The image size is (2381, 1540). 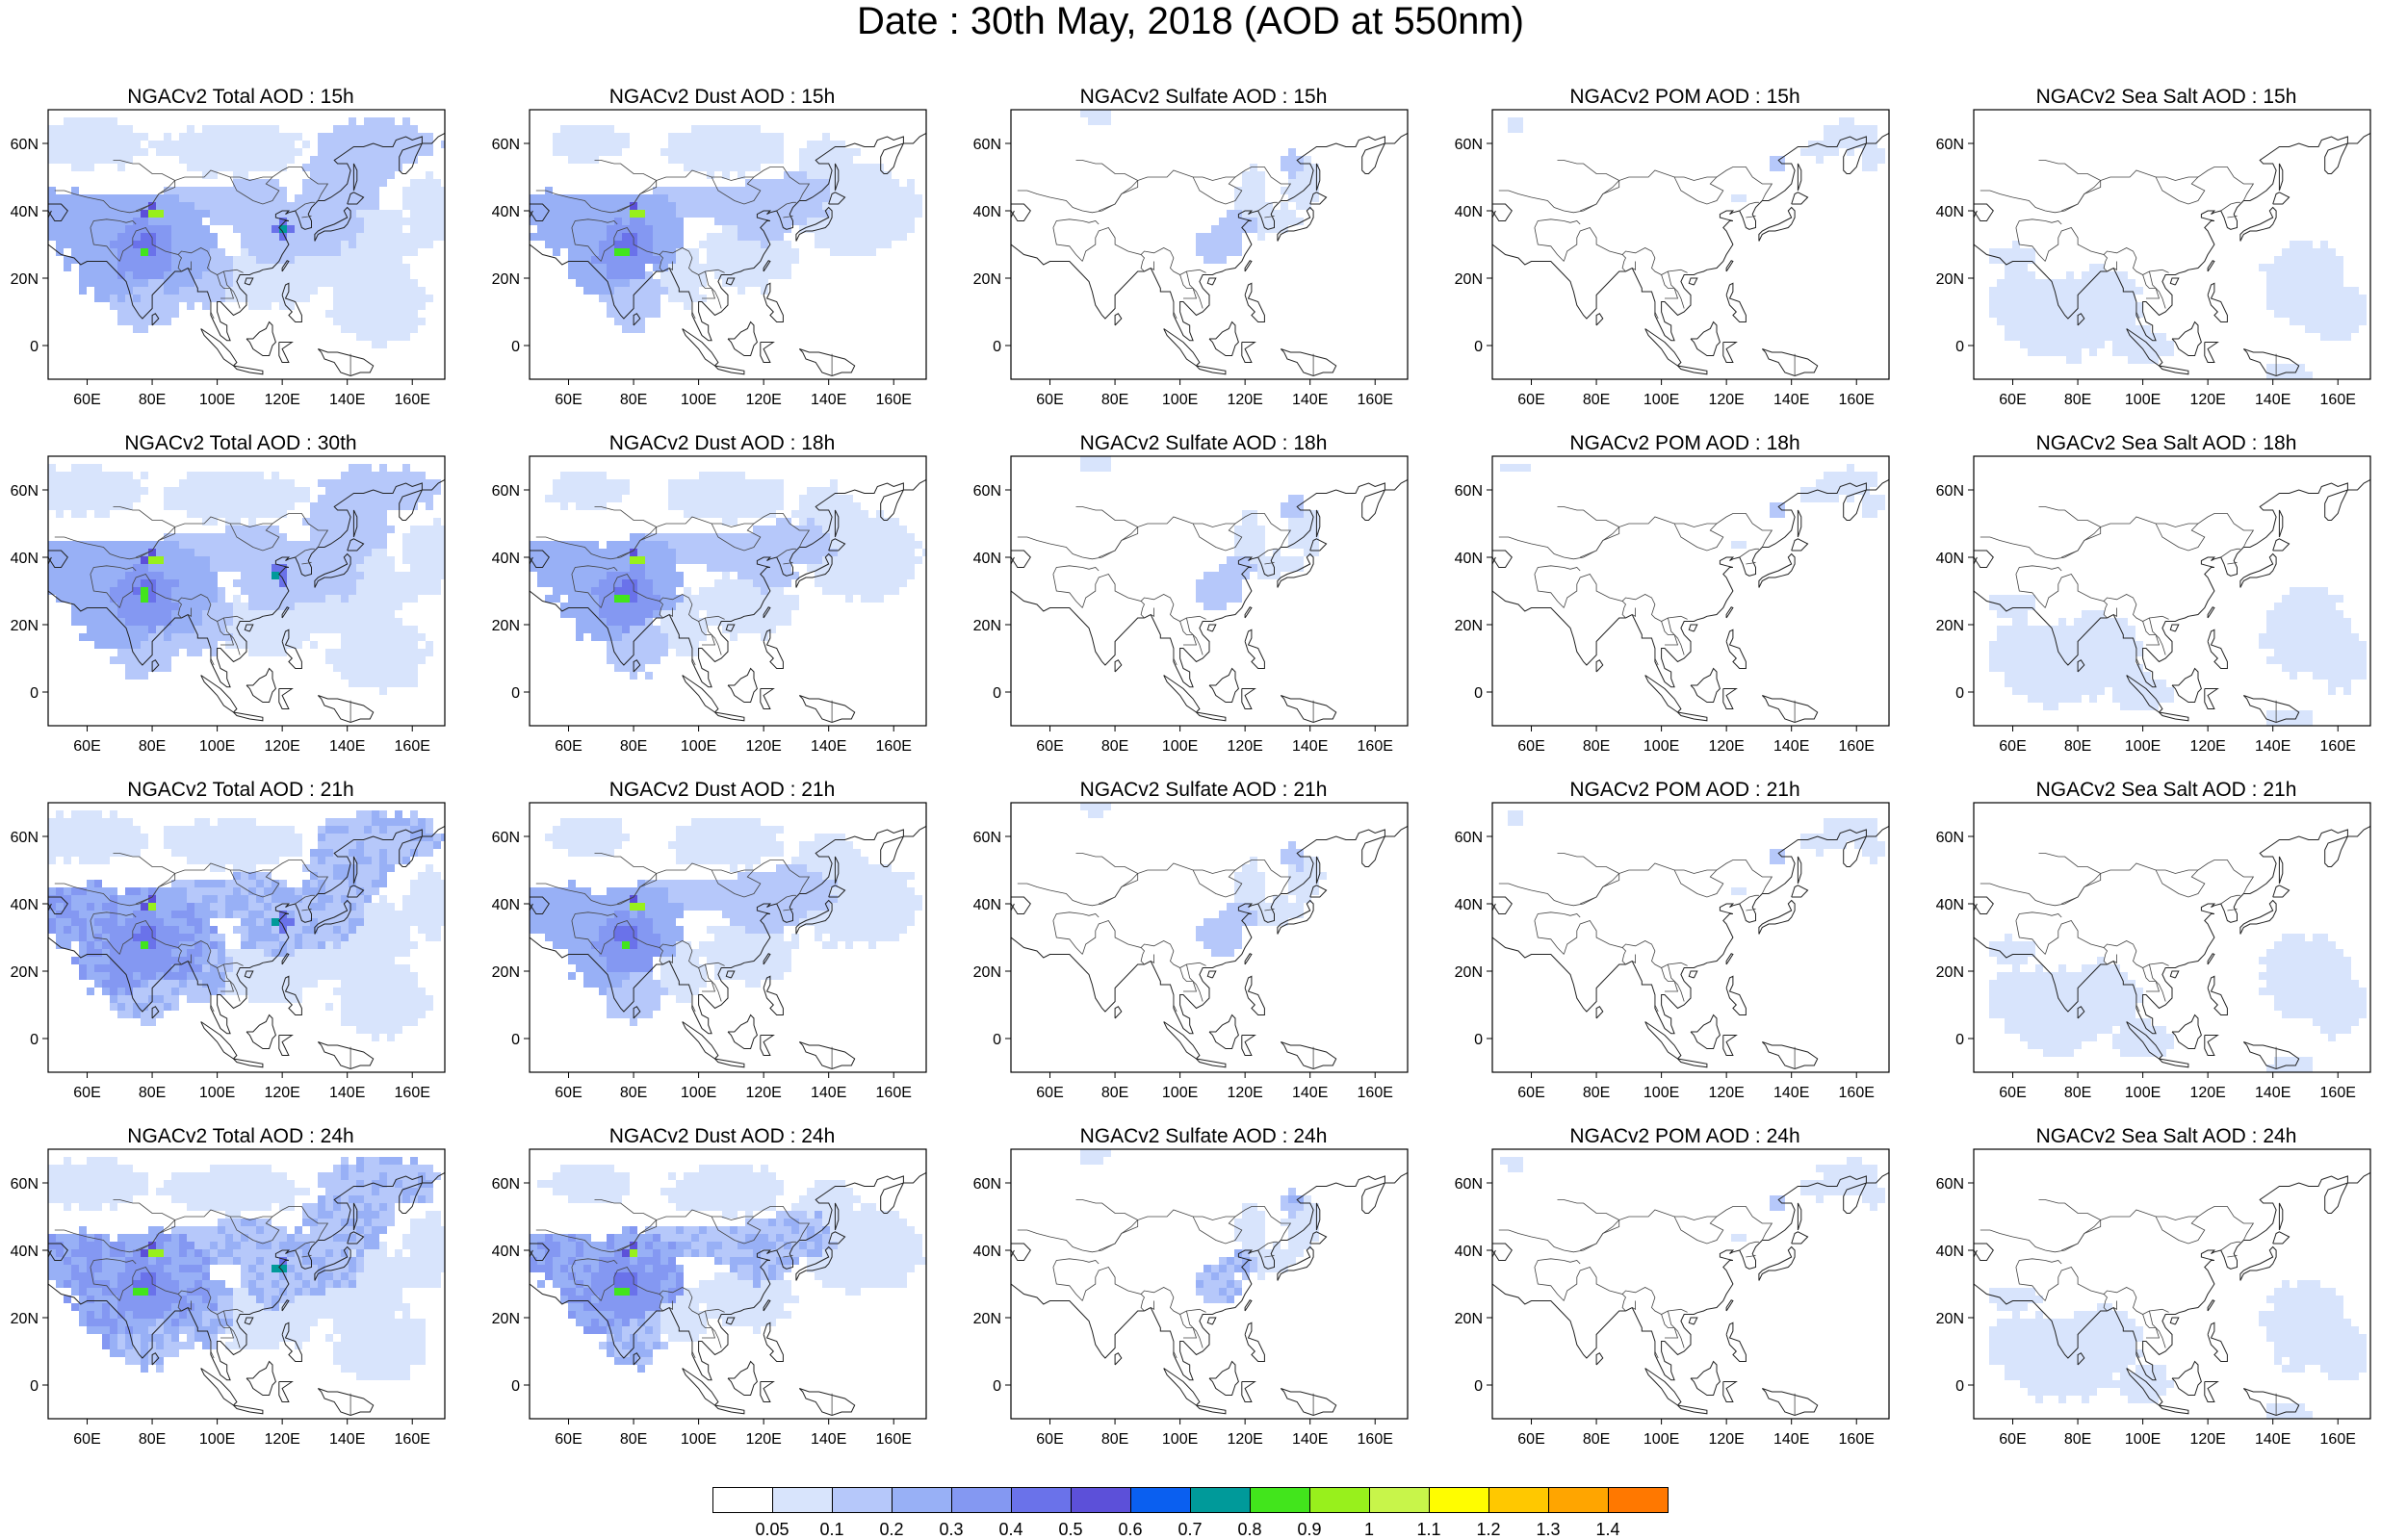 I want to click on lon-tick-label: 80E, so click(x=633, y=400).